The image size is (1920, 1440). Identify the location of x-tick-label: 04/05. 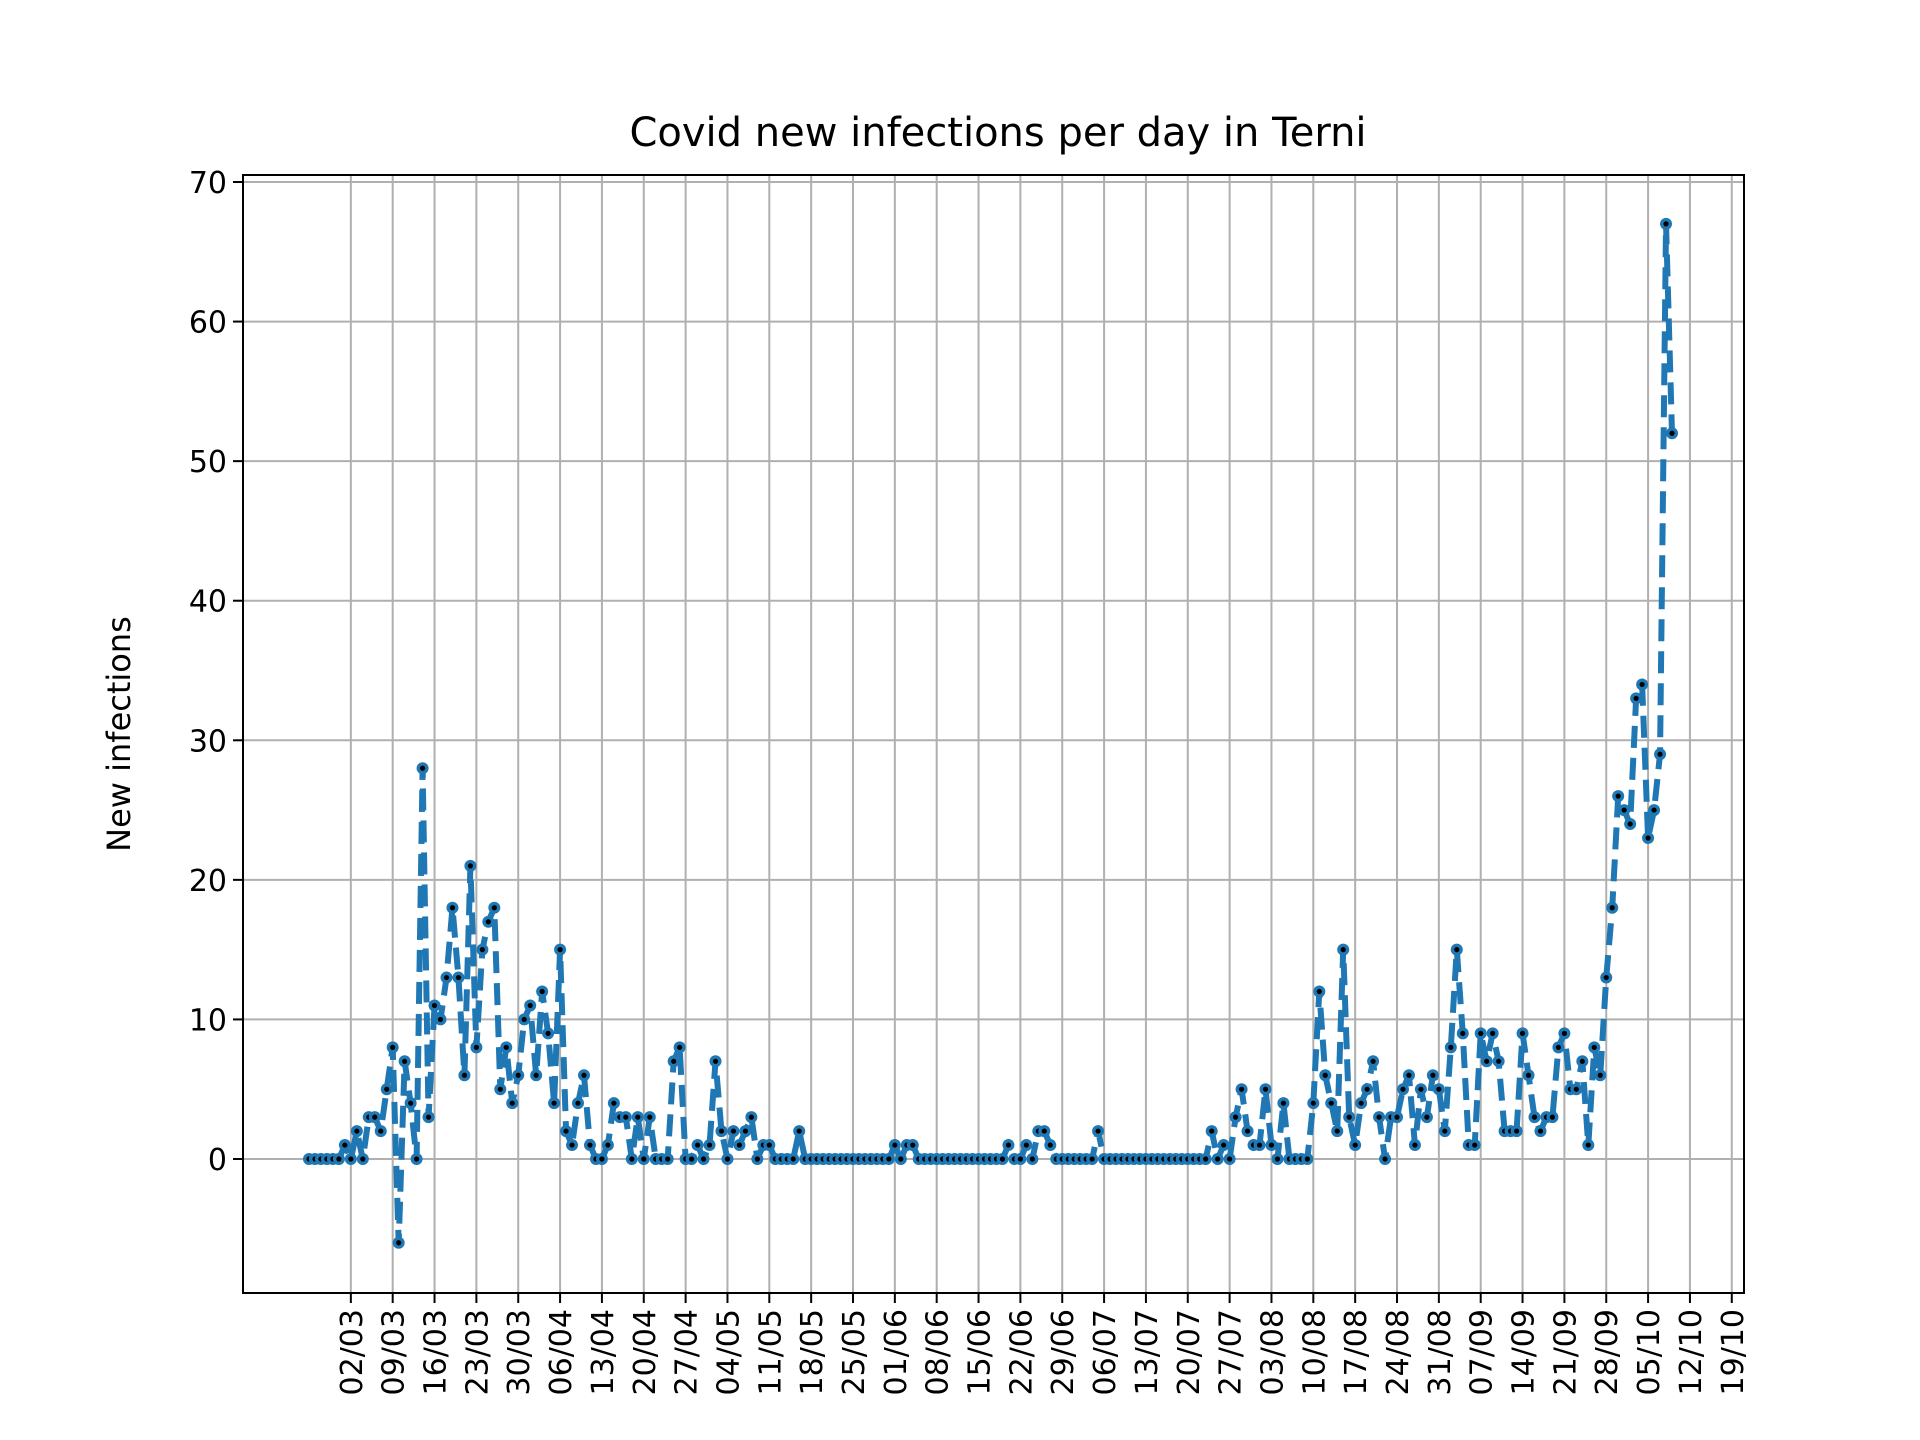
(728, 1352).